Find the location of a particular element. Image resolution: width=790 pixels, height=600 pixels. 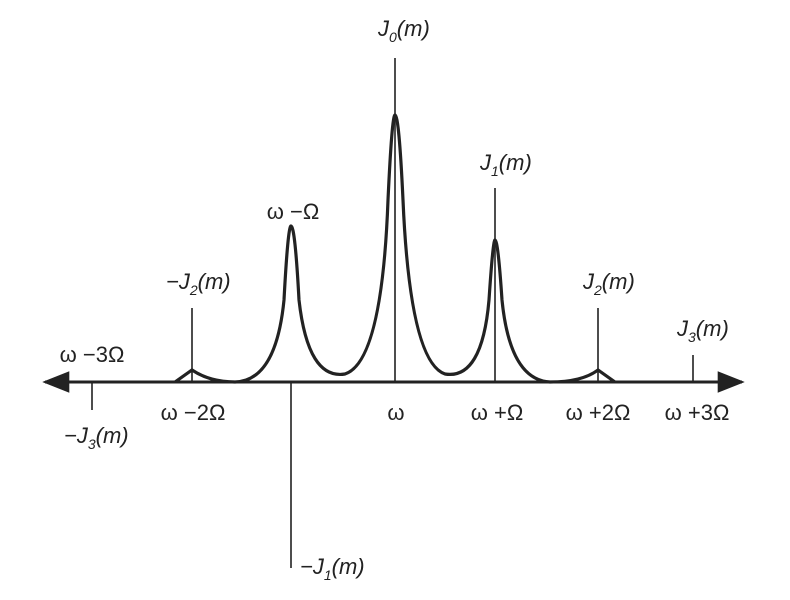

freq-label: ω is located at coordinates (395, 412).